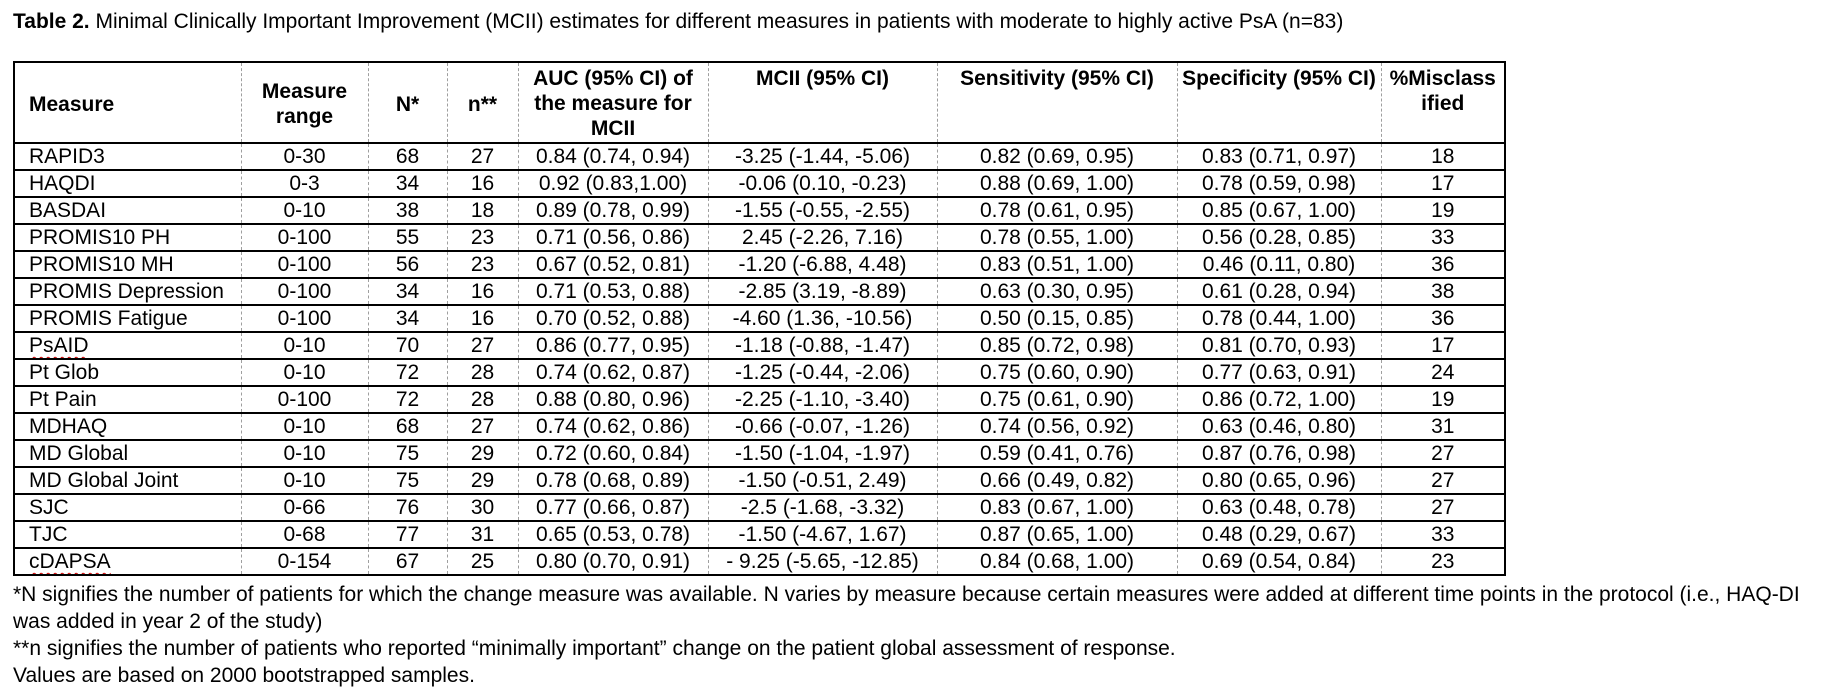  I want to click on cell-mcii: -3.25 (-1.44, -5.06), so click(822, 156).